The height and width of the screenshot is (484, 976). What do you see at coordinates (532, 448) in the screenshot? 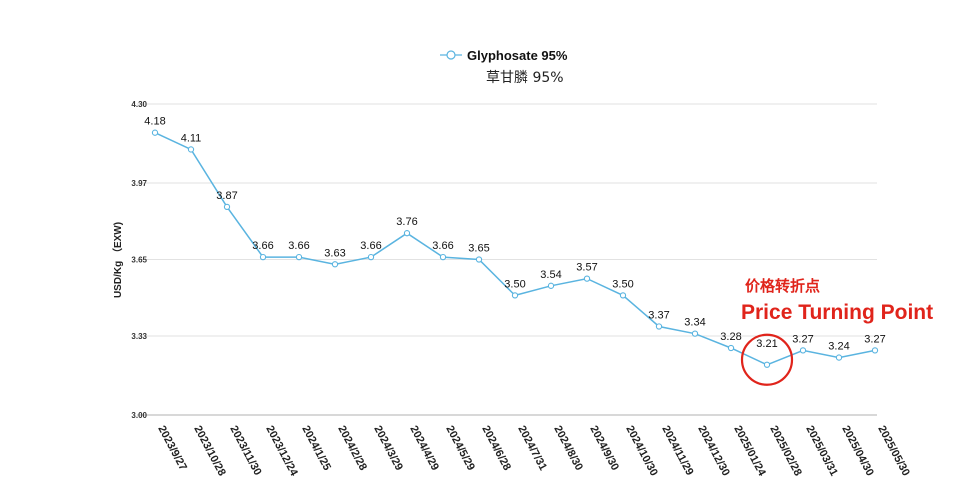
I see `x-tick-label: 2024/7/31` at bounding box center [532, 448].